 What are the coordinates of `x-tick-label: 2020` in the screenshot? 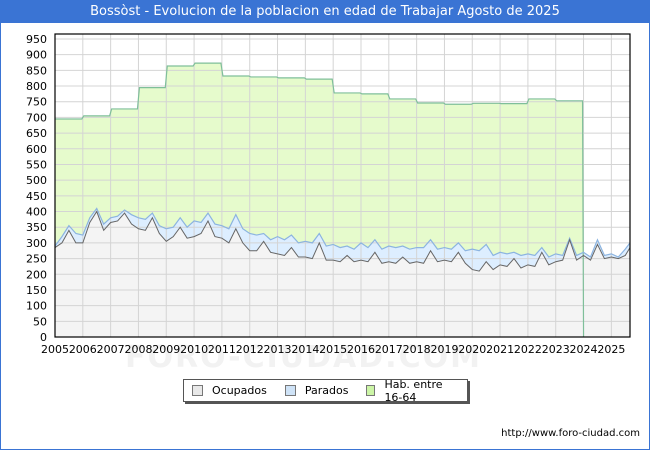 It's located at (472, 349).